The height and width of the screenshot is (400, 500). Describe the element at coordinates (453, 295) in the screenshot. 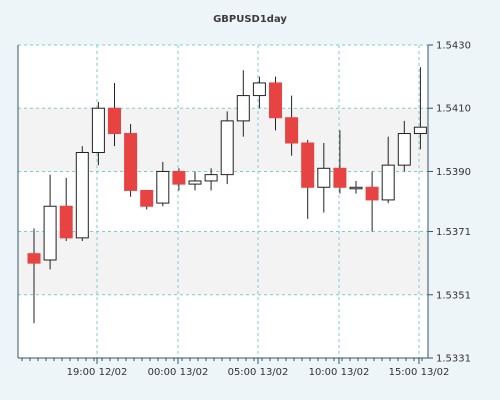

I see `y-tick-label: 1.5351` at that location.